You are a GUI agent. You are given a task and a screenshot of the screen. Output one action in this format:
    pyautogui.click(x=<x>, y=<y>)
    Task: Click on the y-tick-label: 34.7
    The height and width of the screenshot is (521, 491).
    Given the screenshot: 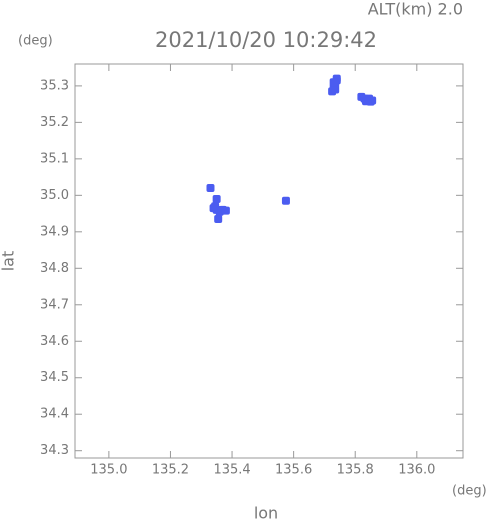 What is the action you would take?
    pyautogui.click(x=54, y=304)
    